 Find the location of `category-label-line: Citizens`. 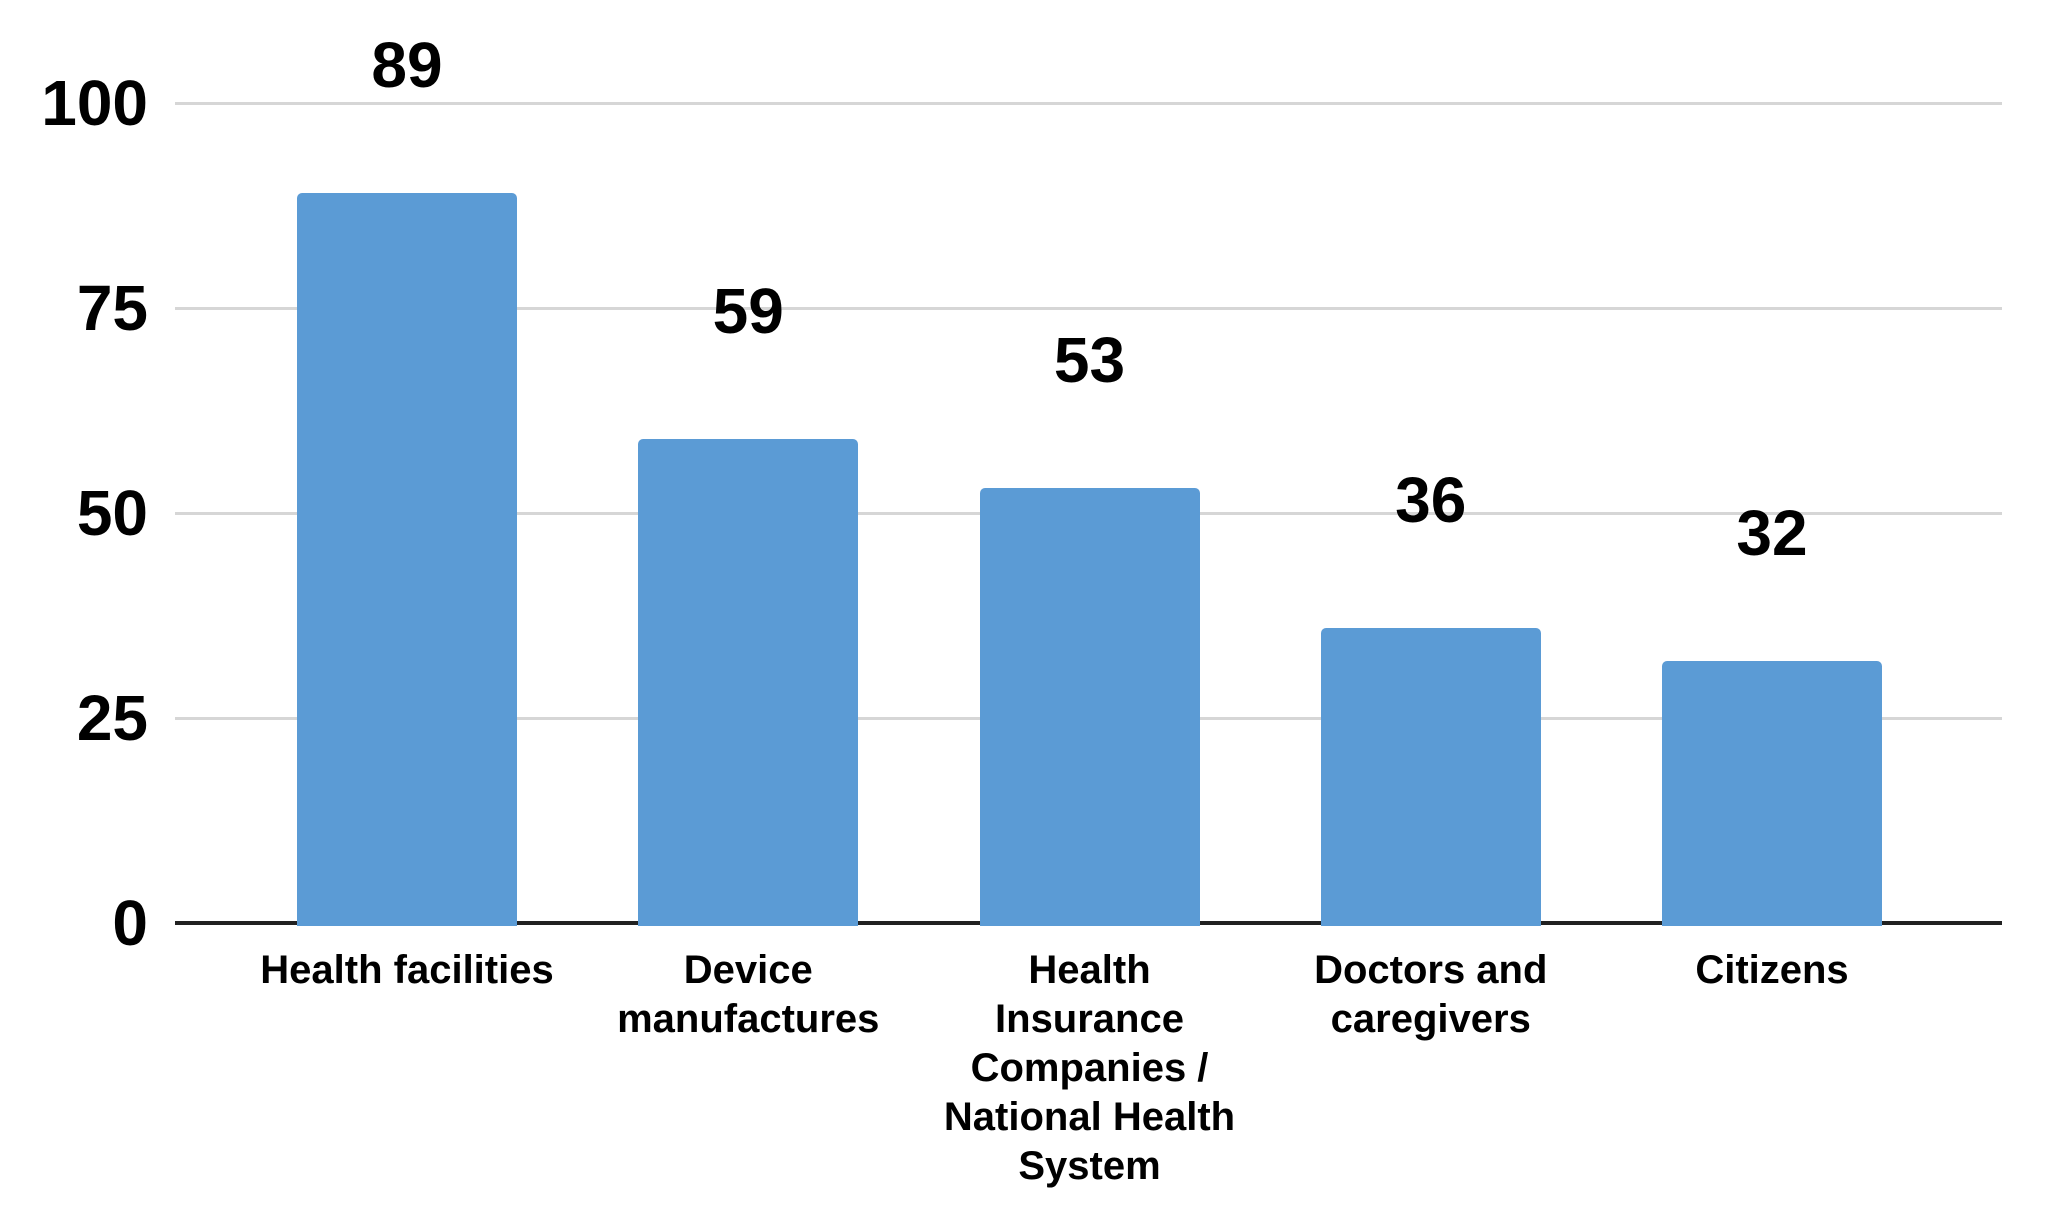

category-label-line: Citizens is located at coordinates (1772, 970).